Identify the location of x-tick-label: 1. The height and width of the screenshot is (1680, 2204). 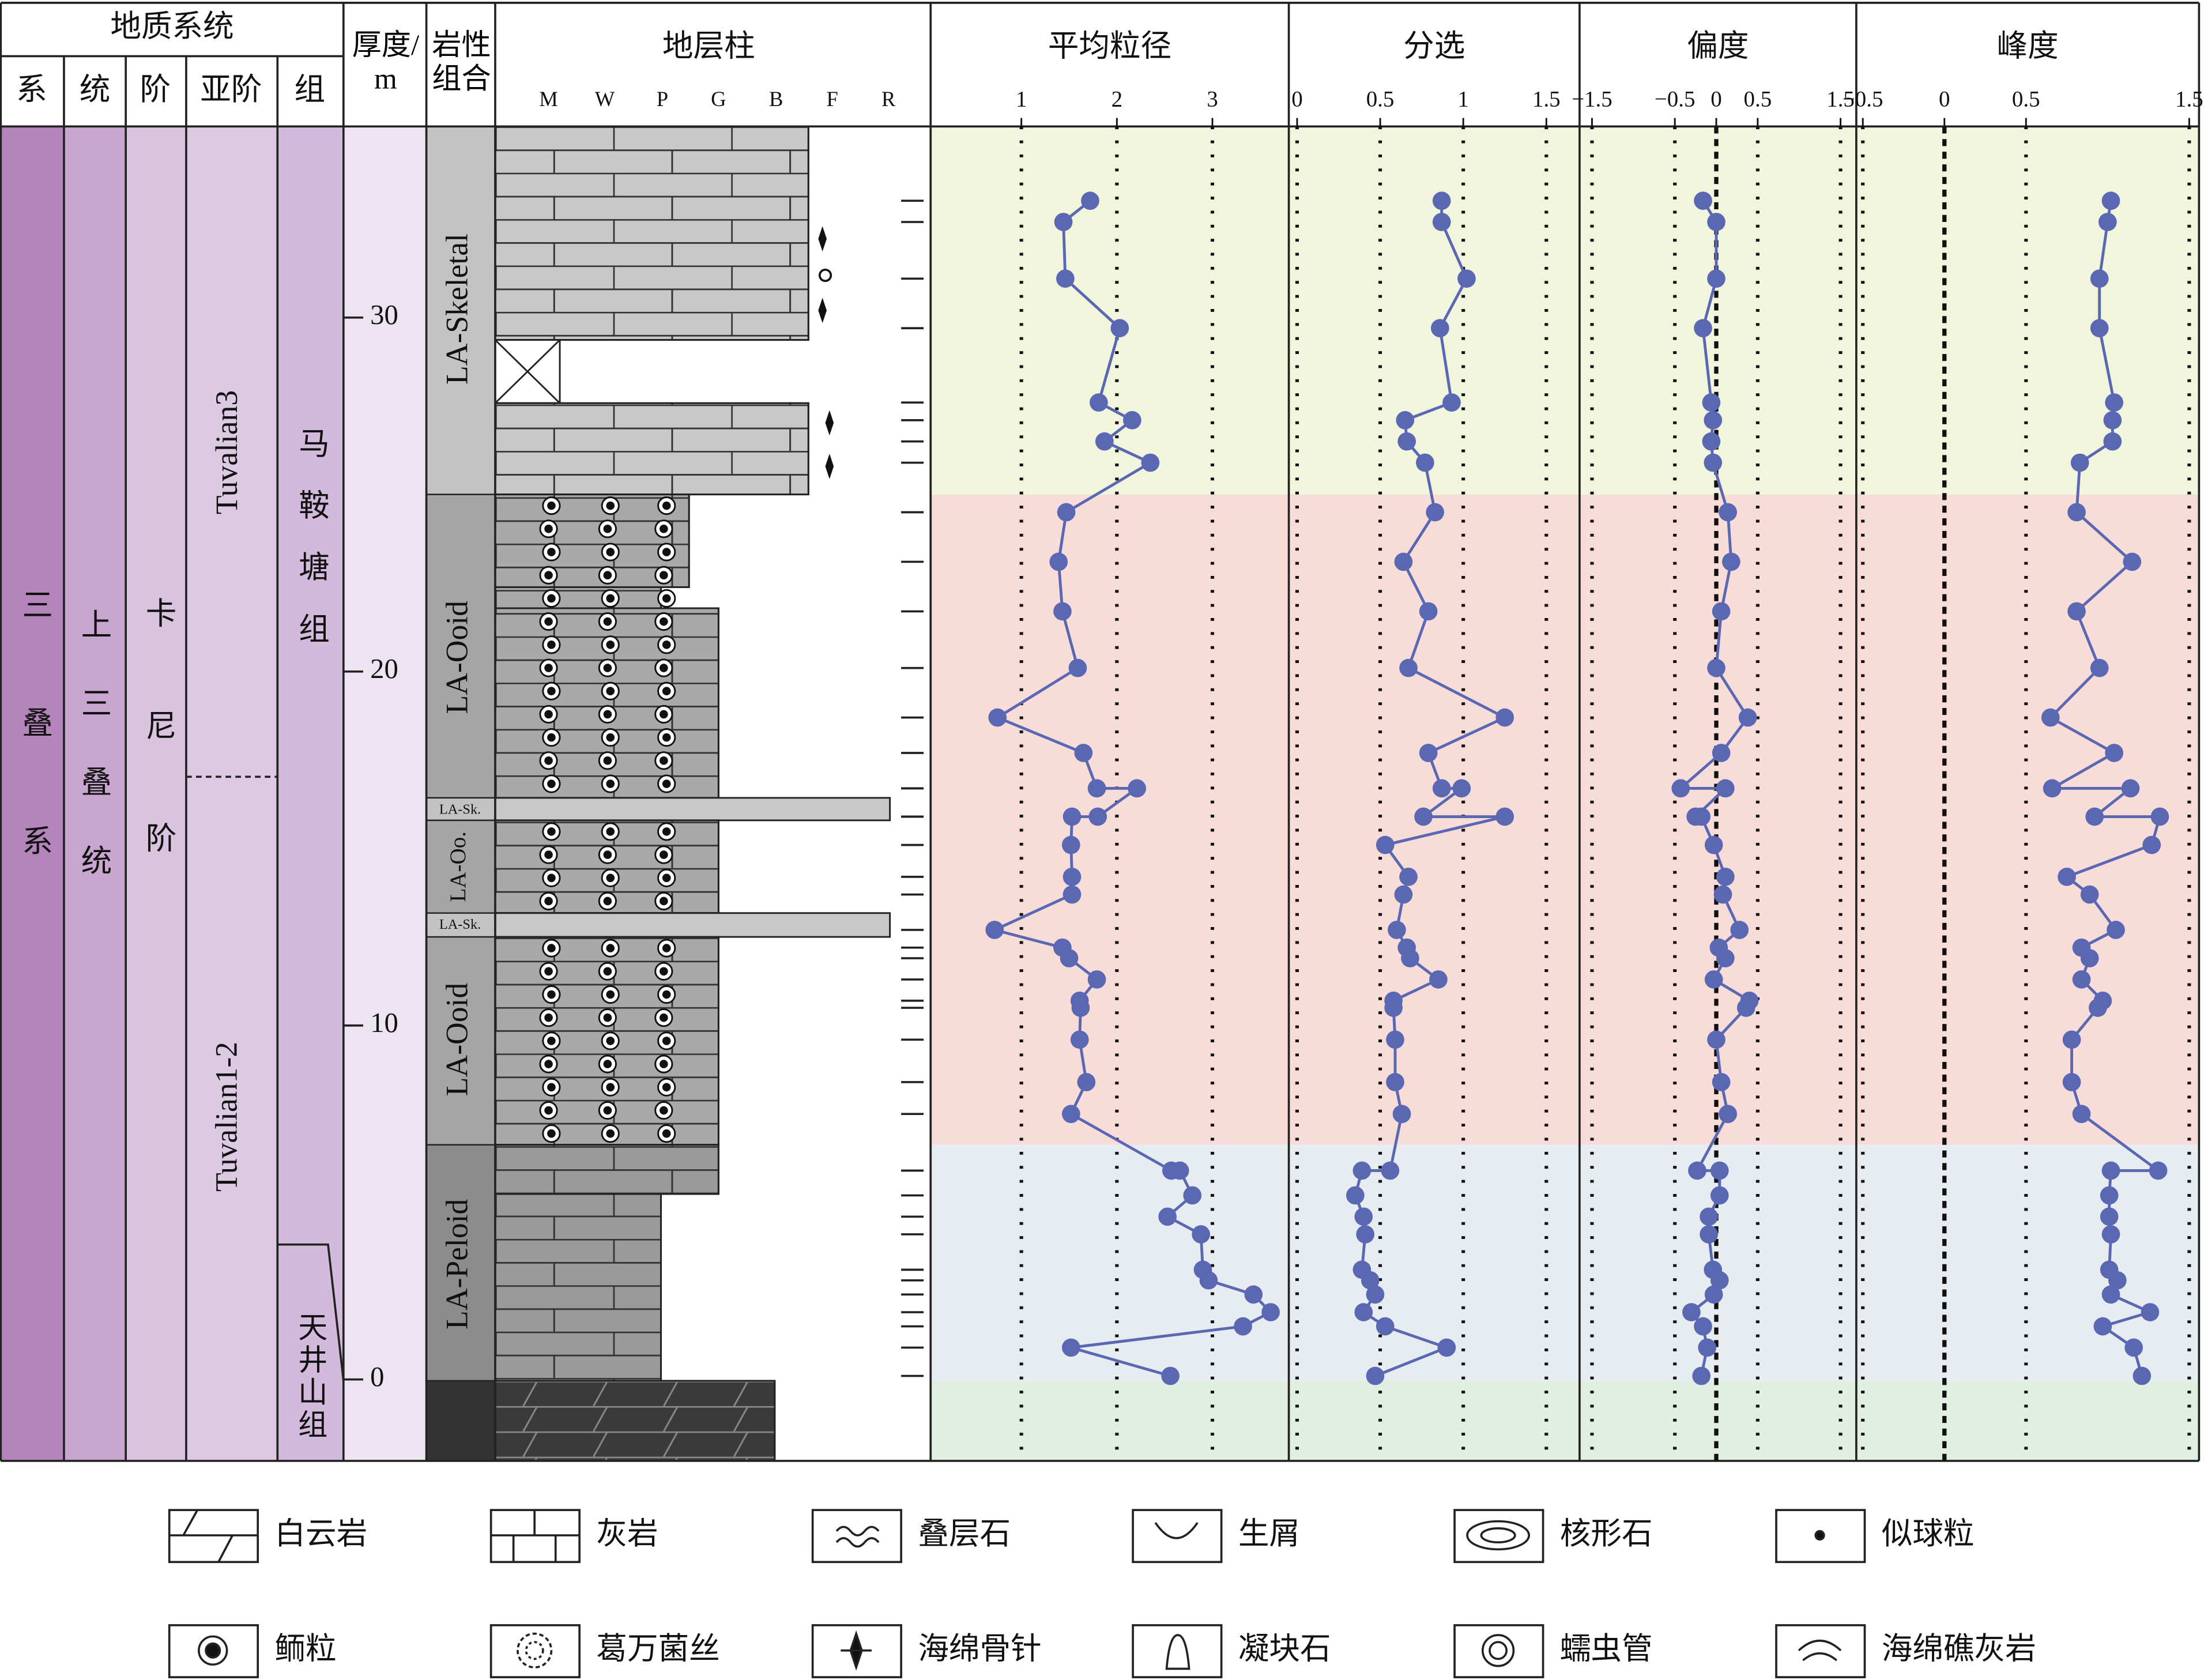
(1462, 99).